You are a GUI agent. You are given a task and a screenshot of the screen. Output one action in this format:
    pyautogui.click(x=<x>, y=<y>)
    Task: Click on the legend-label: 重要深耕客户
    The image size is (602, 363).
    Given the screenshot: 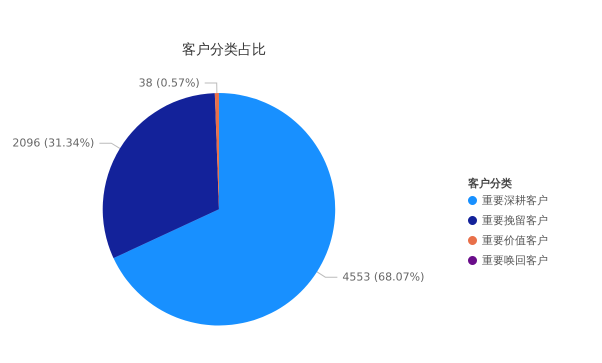 What is the action you would take?
    pyautogui.click(x=515, y=200)
    